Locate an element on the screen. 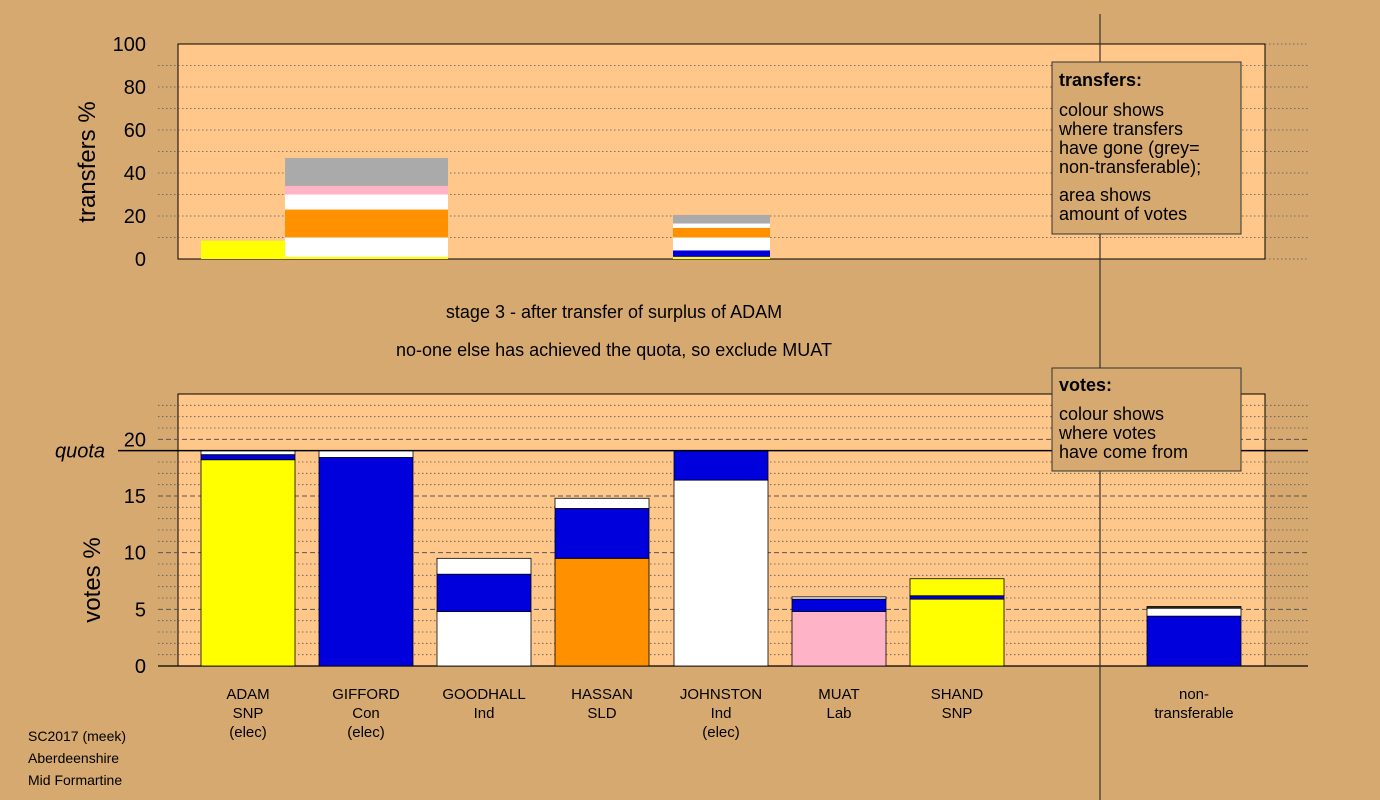  y-tick-label: 100 is located at coordinates (129, 45).